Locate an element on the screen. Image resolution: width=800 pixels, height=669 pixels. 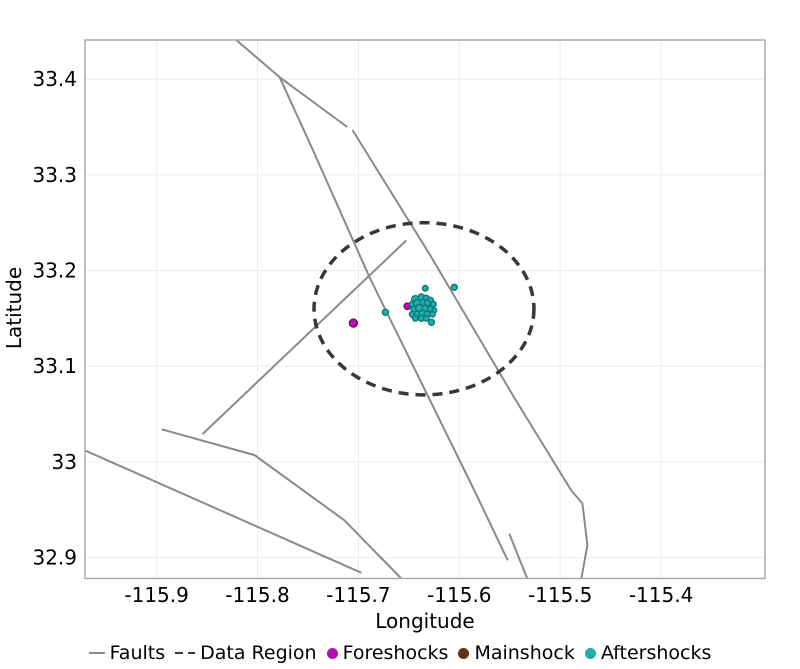
y-axis-label: Latitude is located at coordinates (14, 308).